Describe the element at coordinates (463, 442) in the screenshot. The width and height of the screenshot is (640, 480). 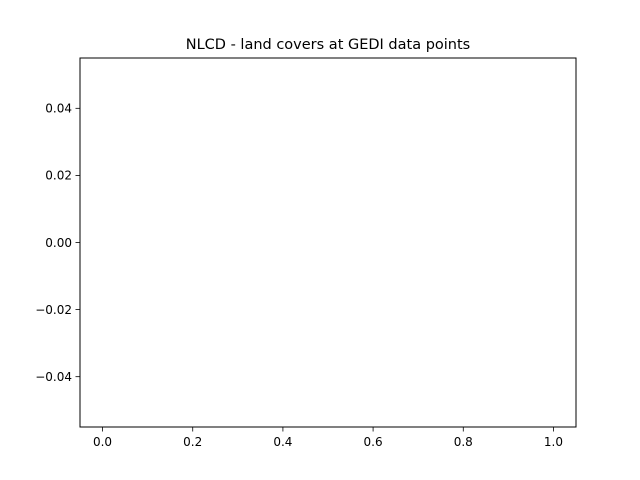
I see `x-tick-label: 0.8` at that location.